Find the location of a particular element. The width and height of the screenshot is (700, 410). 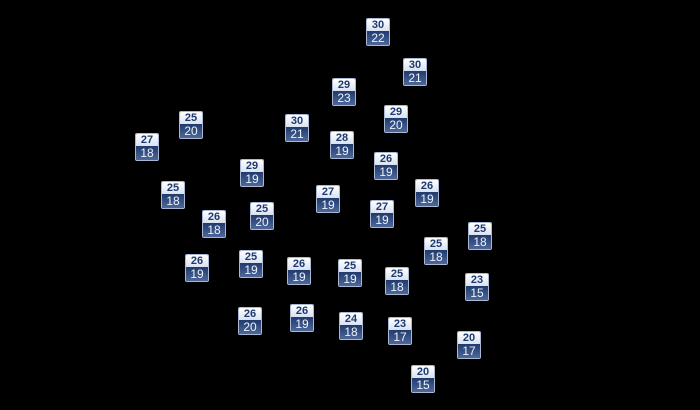

temp-marker: 29 19 is located at coordinates (252, 173).